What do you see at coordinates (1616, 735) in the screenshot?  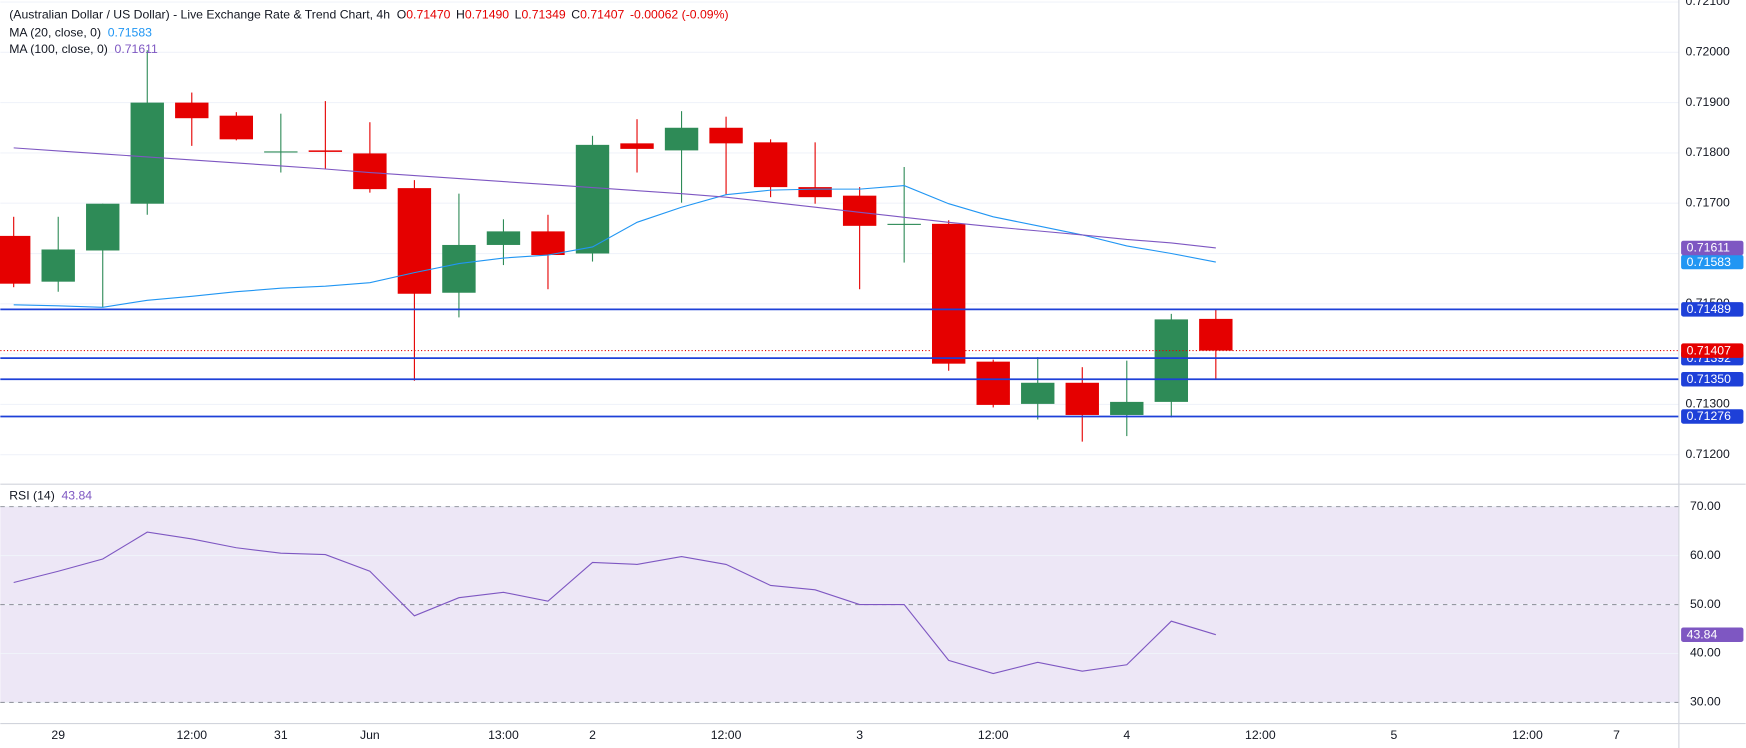 I see `x-tick-label: 7` at bounding box center [1616, 735].